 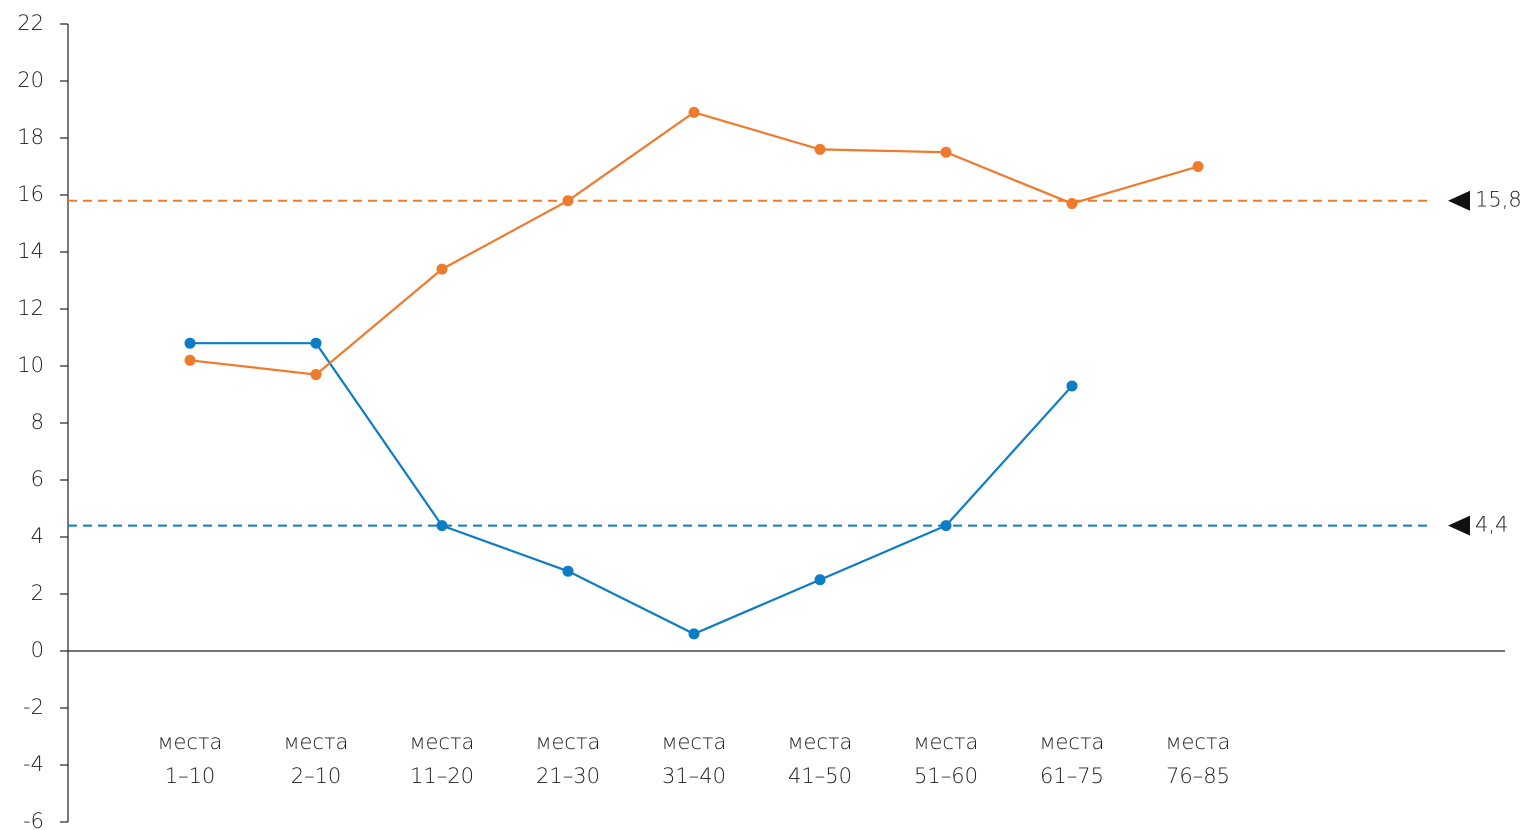 What do you see at coordinates (30, 194) in the screenshot?
I see `y-tick-label: 16` at bounding box center [30, 194].